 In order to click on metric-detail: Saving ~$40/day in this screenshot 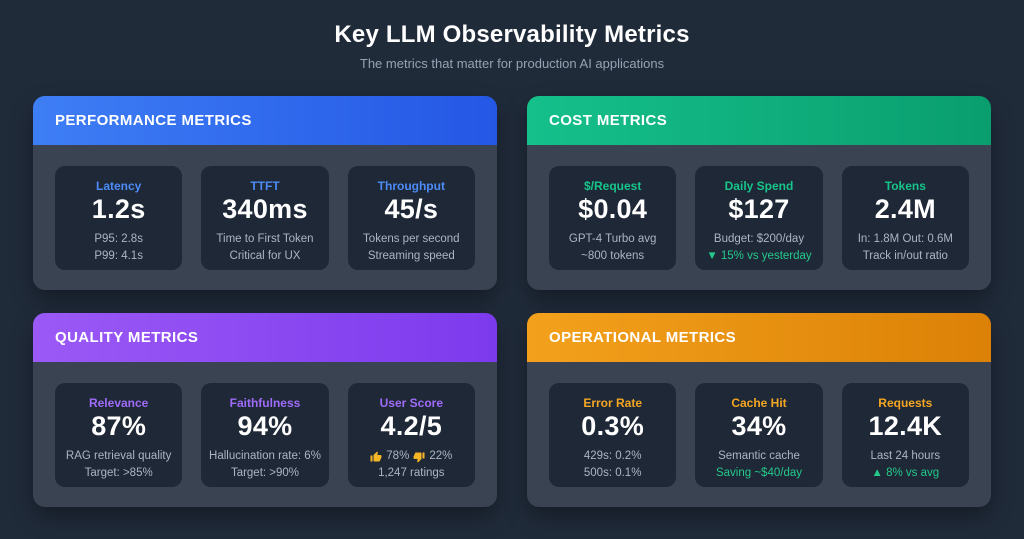, I will do `click(758, 473)`.